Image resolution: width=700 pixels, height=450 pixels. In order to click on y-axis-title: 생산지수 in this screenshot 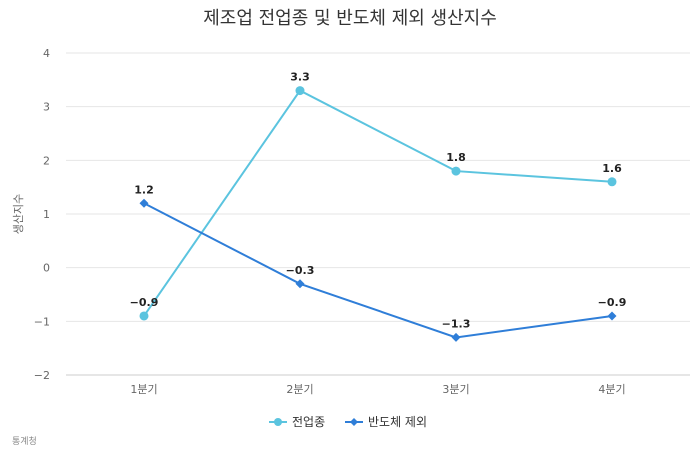, I will do `click(18, 214)`.